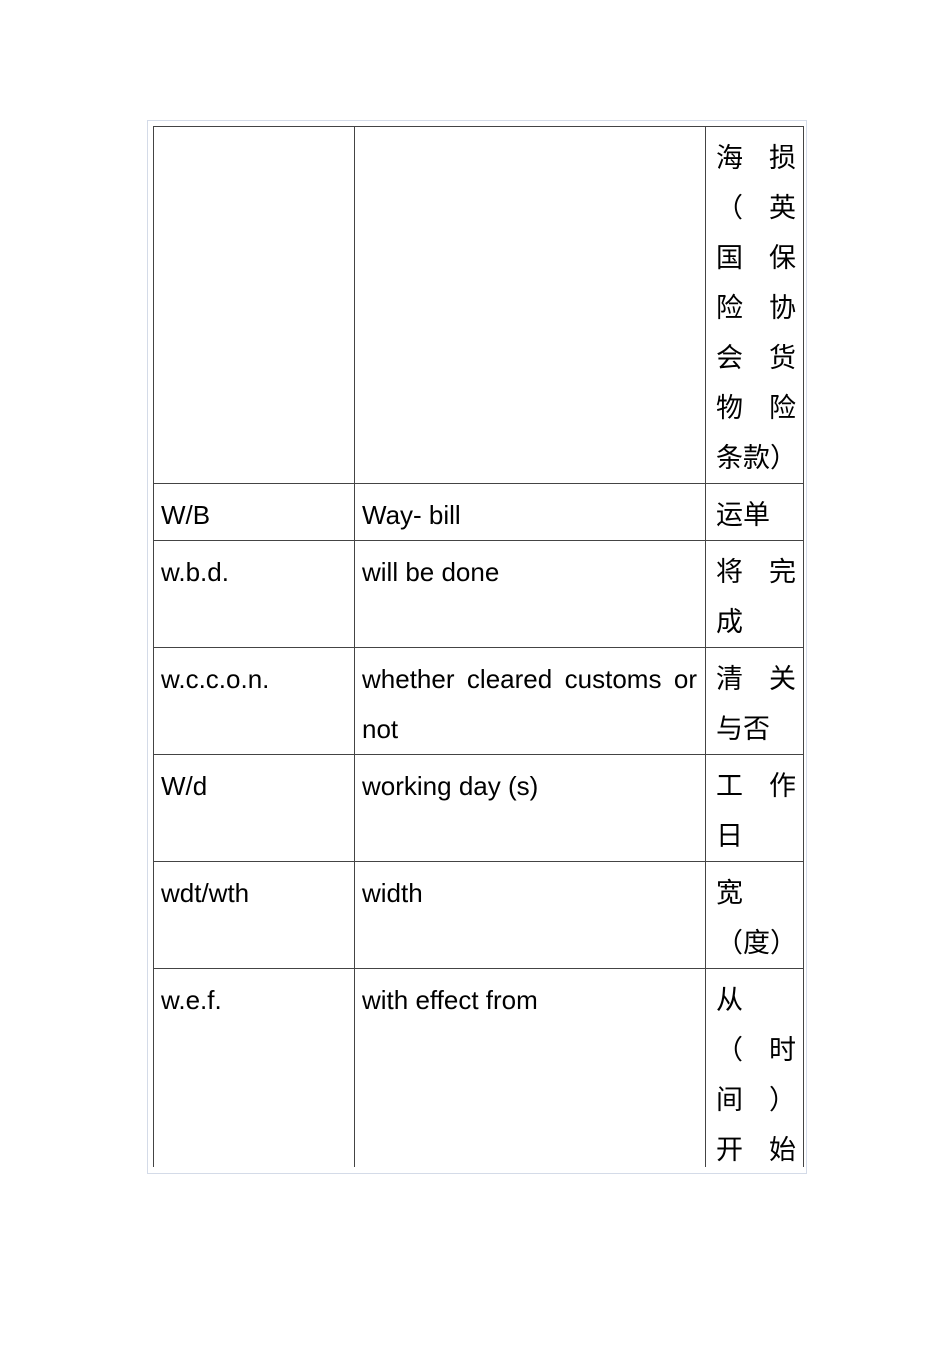  What do you see at coordinates (756, 811) in the screenshot?
I see `chinese-cell-text: 工作日` at bounding box center [756, 811].